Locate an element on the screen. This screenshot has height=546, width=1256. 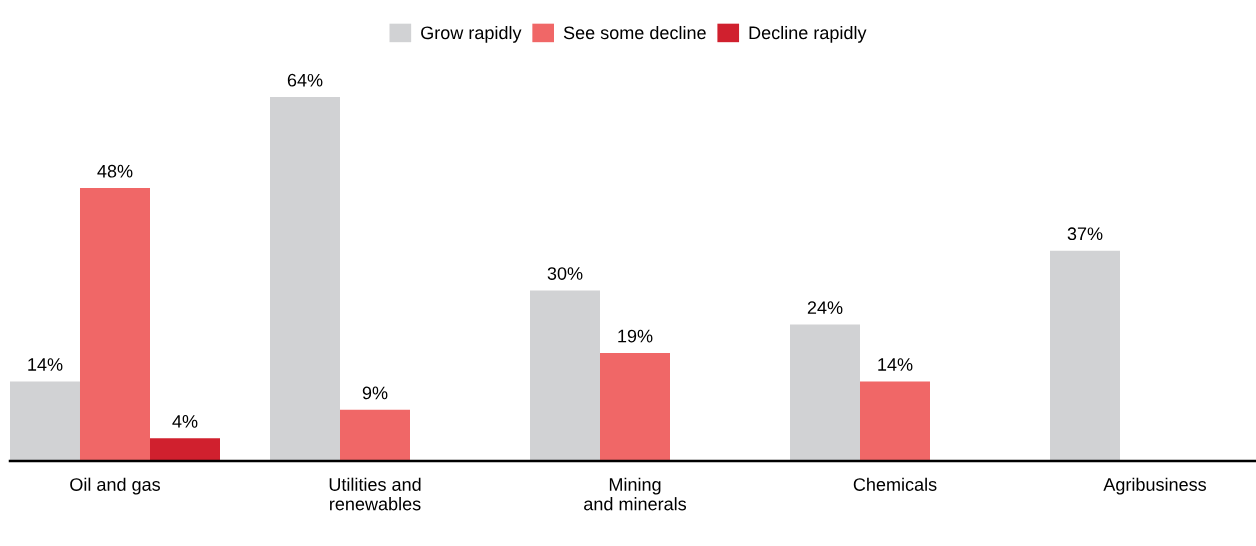
x-tick-label: Chemicals is located at coordinates (895, 484).